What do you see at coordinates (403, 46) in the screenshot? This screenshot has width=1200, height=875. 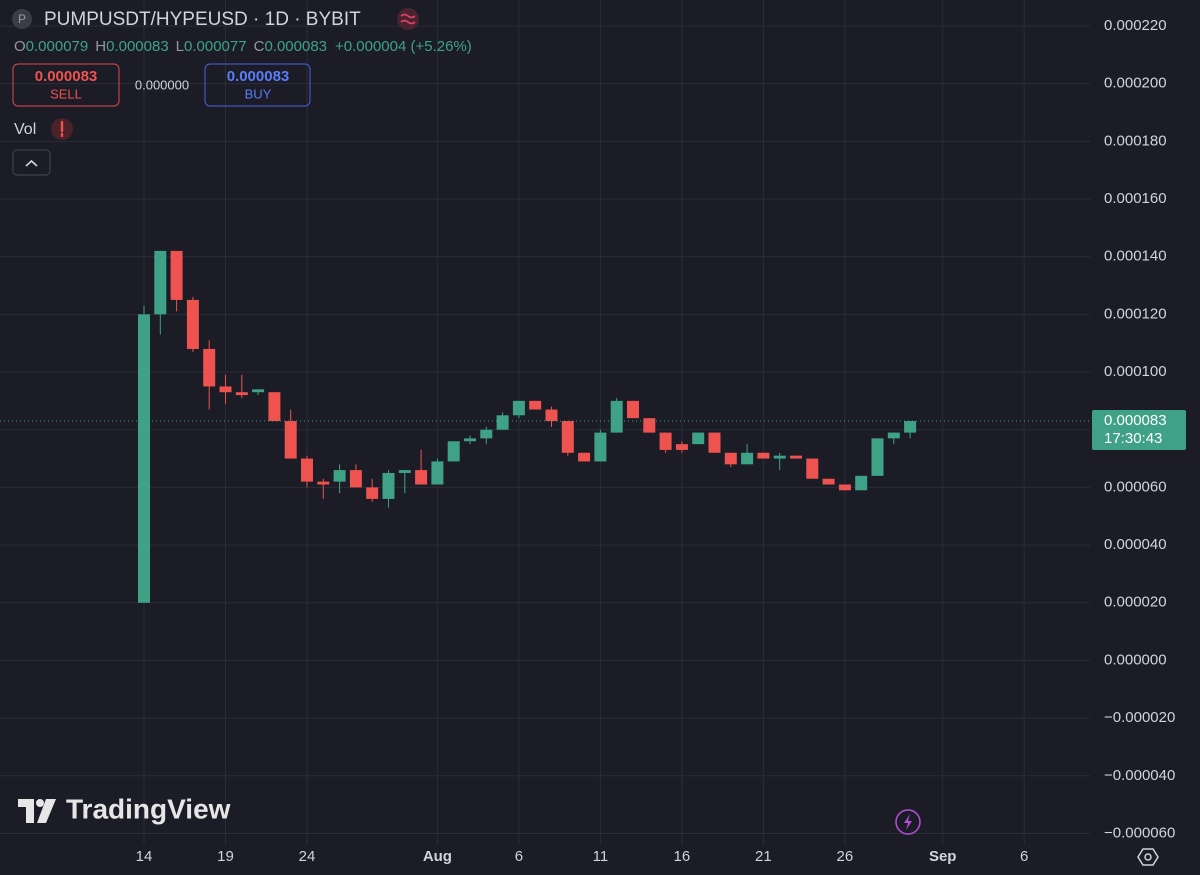 I see `change-value: +0.000004 (+5.26%)` at bounding box center [403, 46].